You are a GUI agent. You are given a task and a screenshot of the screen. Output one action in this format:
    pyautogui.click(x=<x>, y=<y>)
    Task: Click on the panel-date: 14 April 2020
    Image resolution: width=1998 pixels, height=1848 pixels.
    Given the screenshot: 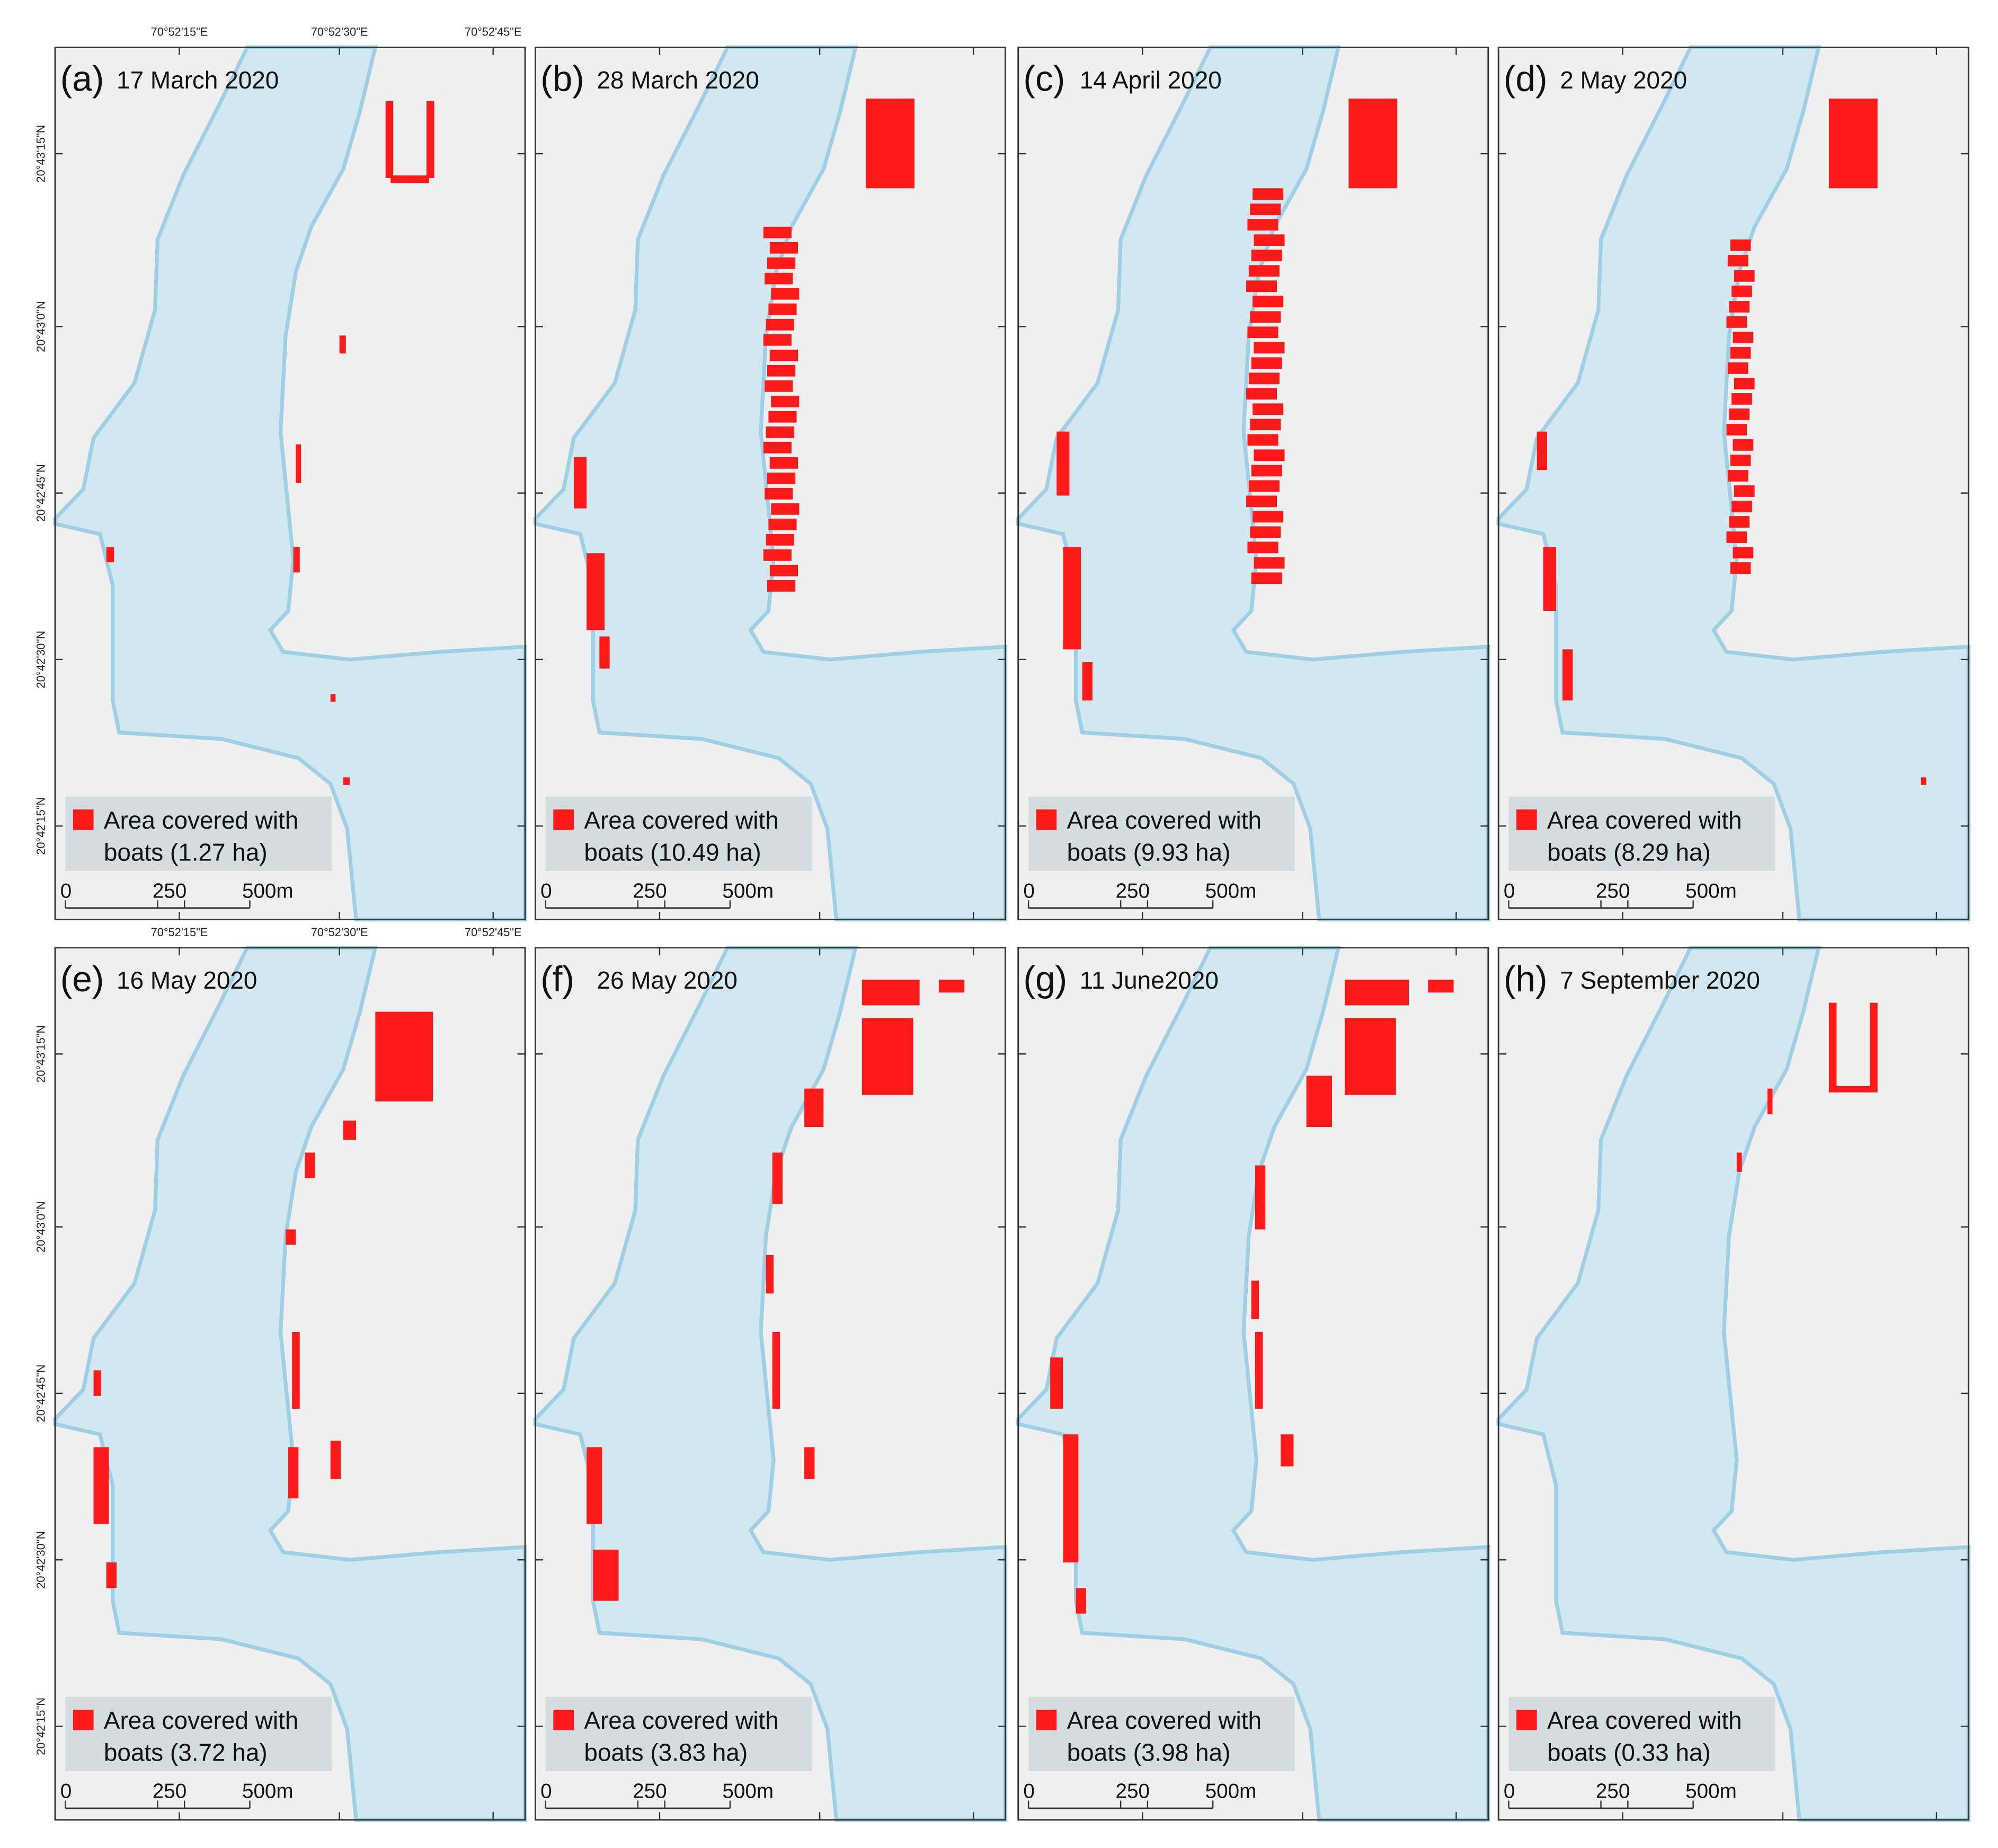 What is the action you would take?
    pyautogui.click(x=1151, y=80)
    